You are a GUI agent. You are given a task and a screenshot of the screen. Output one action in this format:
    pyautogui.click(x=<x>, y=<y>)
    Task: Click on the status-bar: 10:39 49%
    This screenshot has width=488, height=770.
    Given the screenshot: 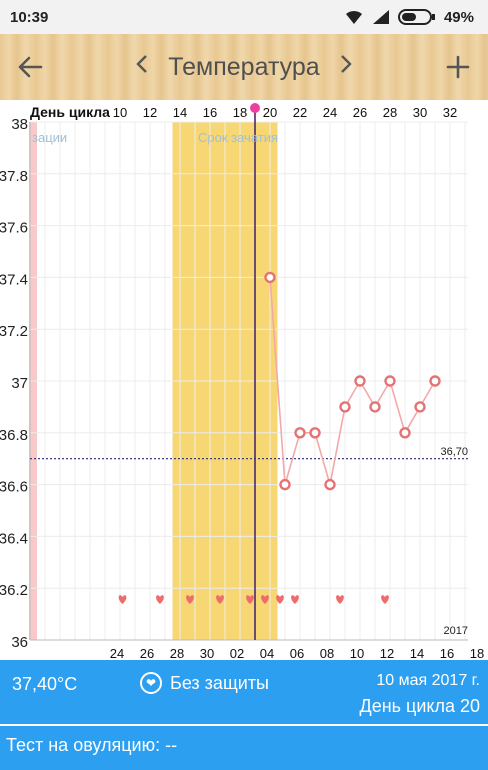 What is the action you would take?
    pyautogui.click(x=244, y=17)
    